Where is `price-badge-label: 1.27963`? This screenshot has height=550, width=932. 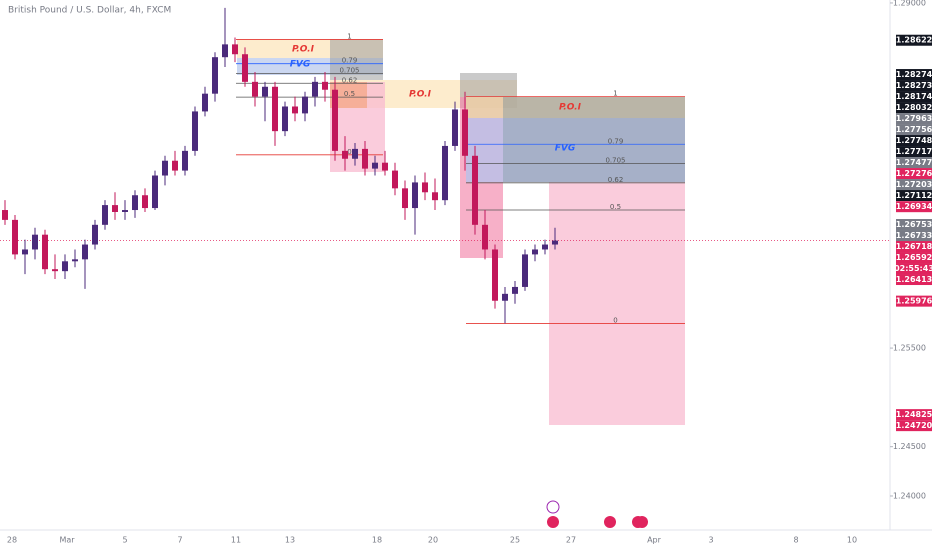 price-badge-label: 1.27963 is located at coordinates (914, 118).